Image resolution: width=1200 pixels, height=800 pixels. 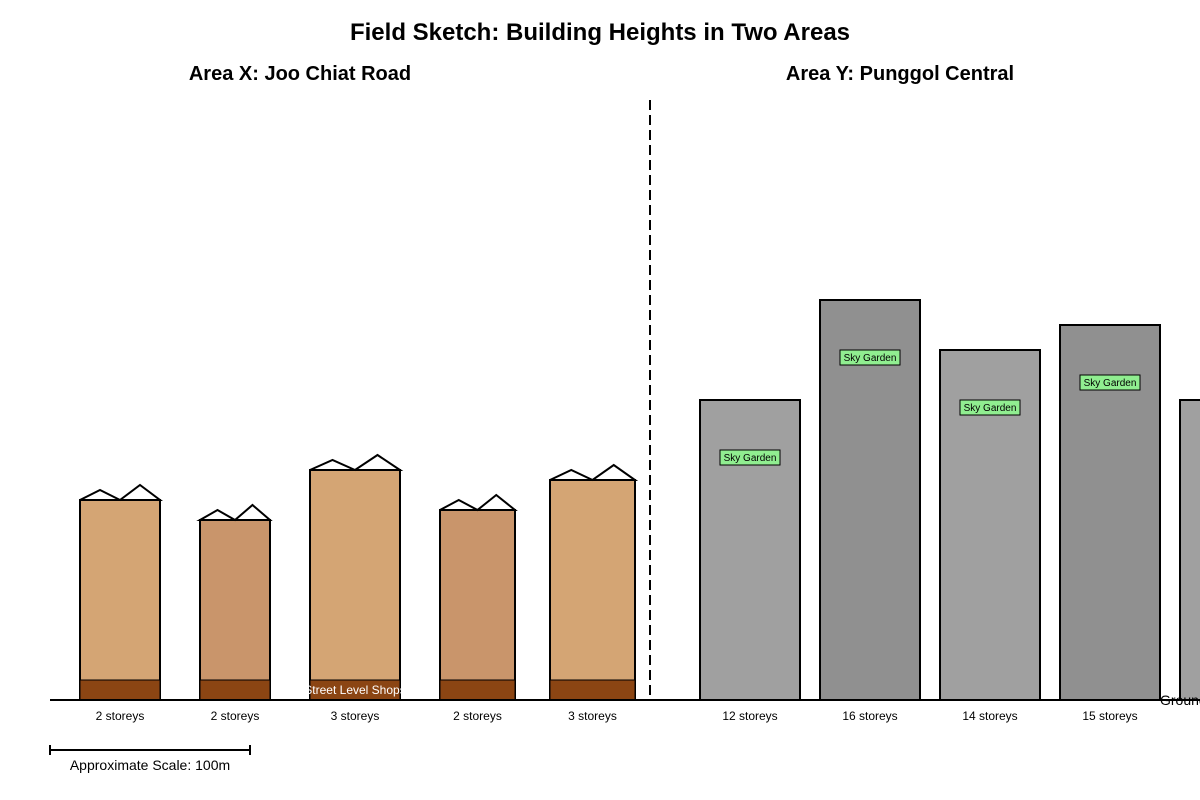 What do you see at coordinates (990, 536) in the screenshot?
I see `tower-3: Sky Garden 14 storeys` at bounding box center [990, 536].